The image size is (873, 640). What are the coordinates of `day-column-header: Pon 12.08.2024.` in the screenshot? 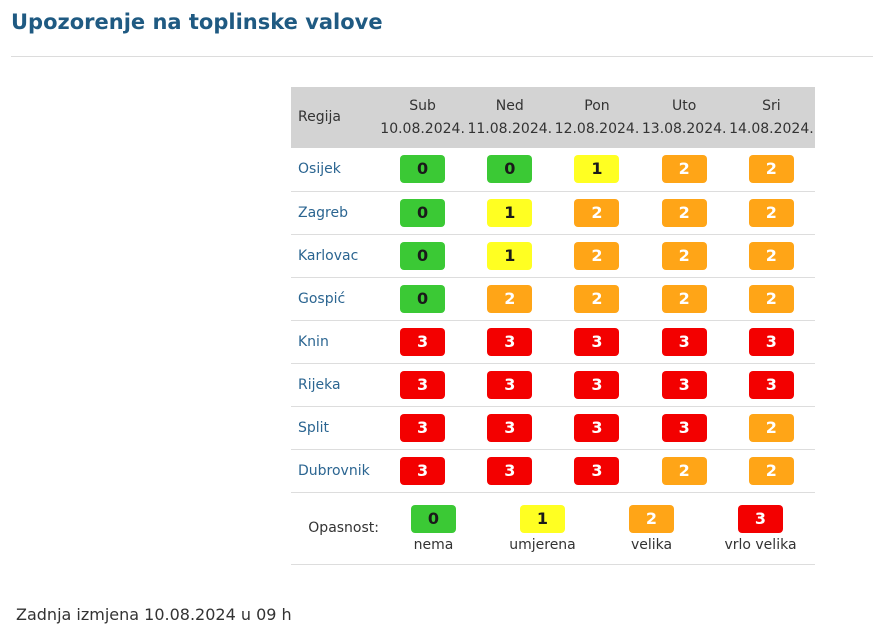 It's located at (596, 117).